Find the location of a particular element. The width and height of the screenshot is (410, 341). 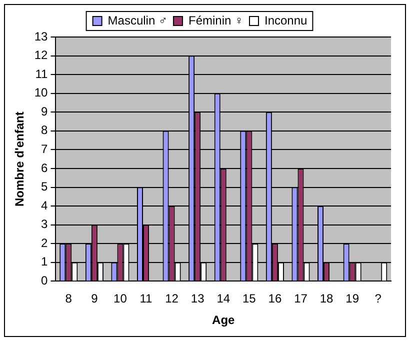

x-tick-label: 11 is located at coordinates (146, 299).